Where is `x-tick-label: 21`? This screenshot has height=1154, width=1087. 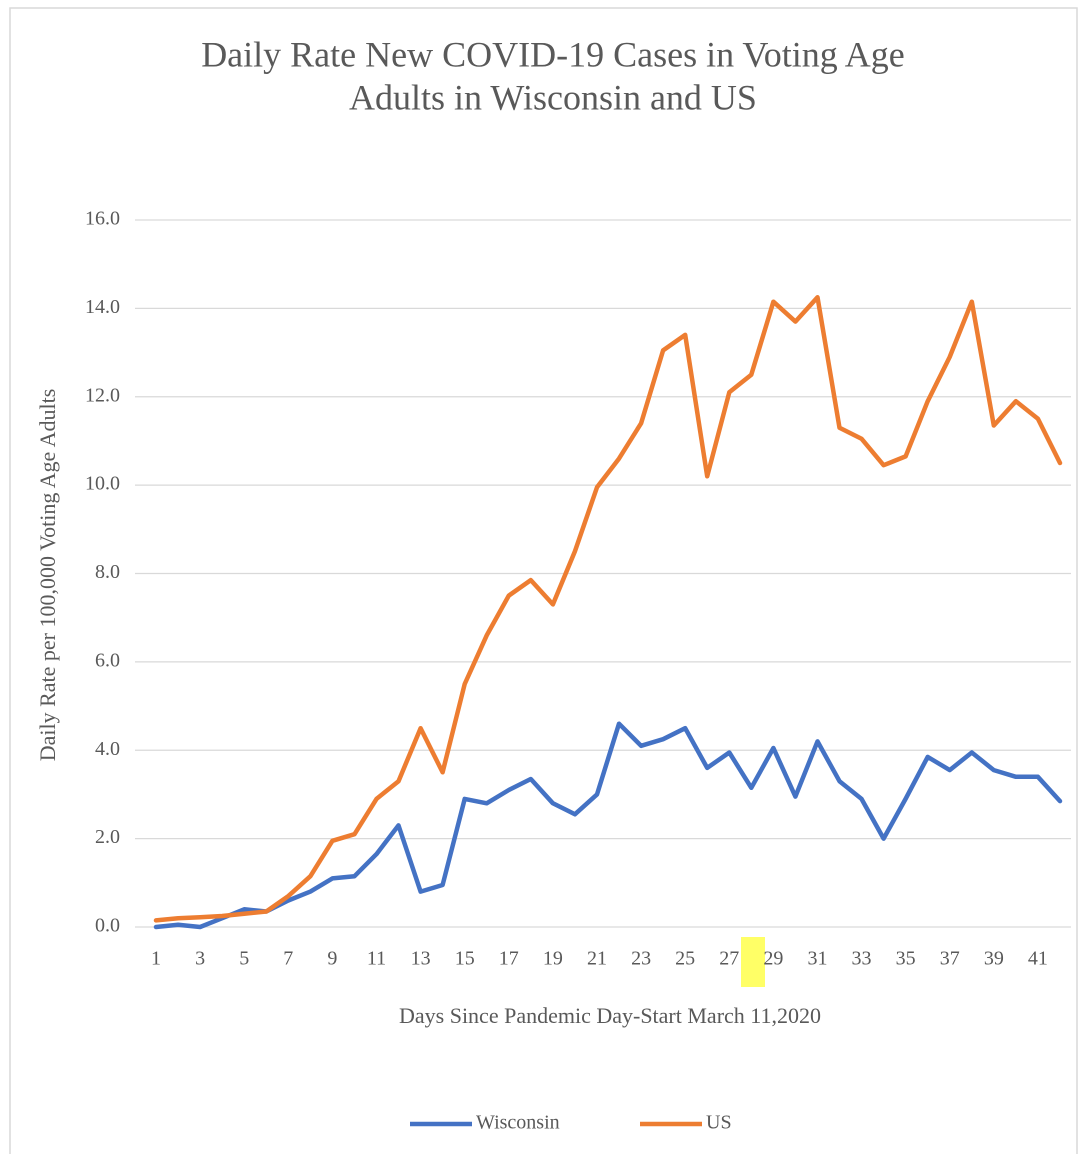
x-tick-label: 21 is located at coordinates (597, 959).